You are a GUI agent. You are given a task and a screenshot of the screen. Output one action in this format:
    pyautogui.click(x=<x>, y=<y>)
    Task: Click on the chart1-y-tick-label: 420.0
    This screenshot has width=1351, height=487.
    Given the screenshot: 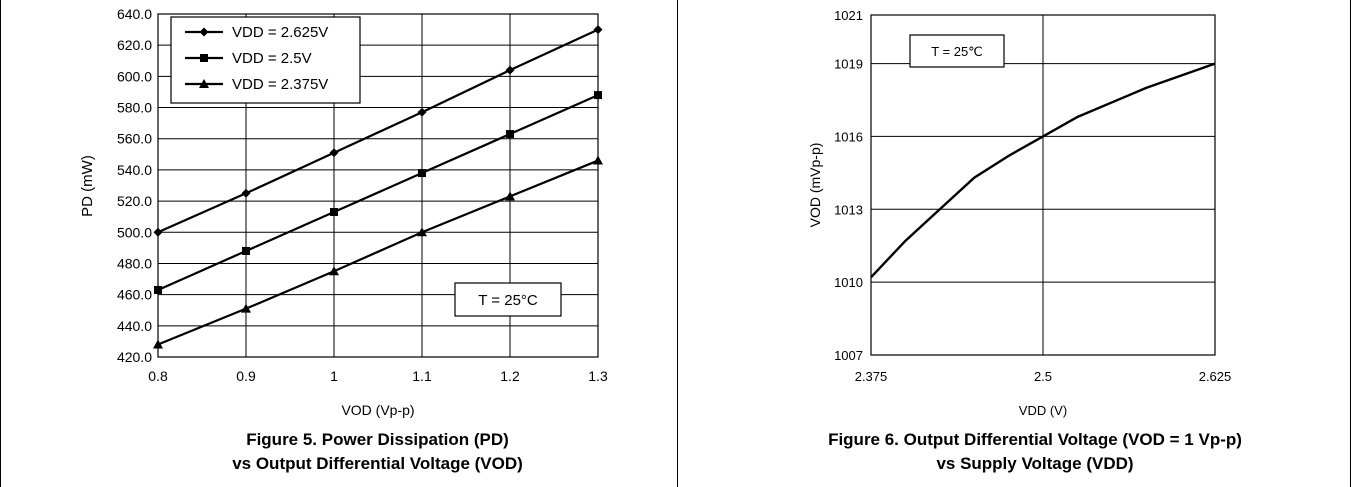 What is the action you would take?
    pyautogui.click(x=134, y=357)
    